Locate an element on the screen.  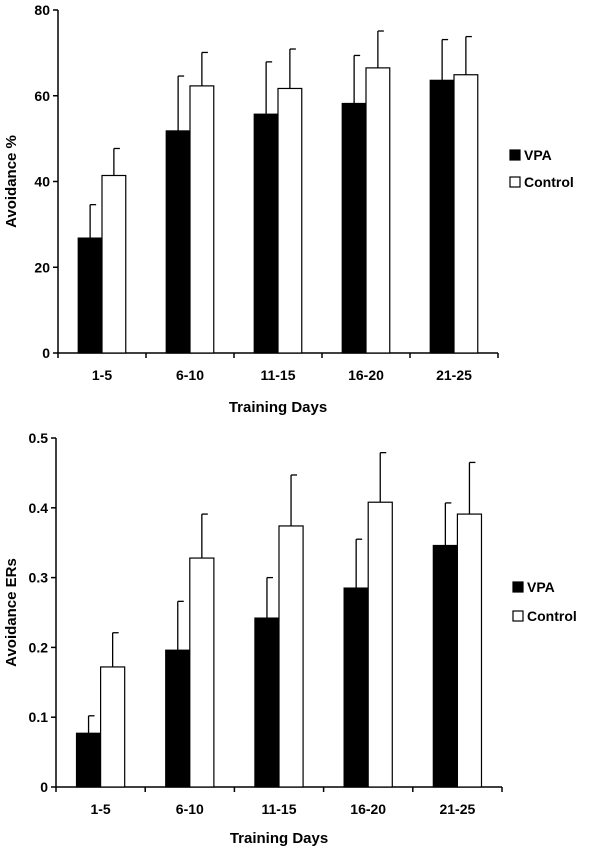
y-axis-label: Avoidance ERs is located at coordinates (11, 612).